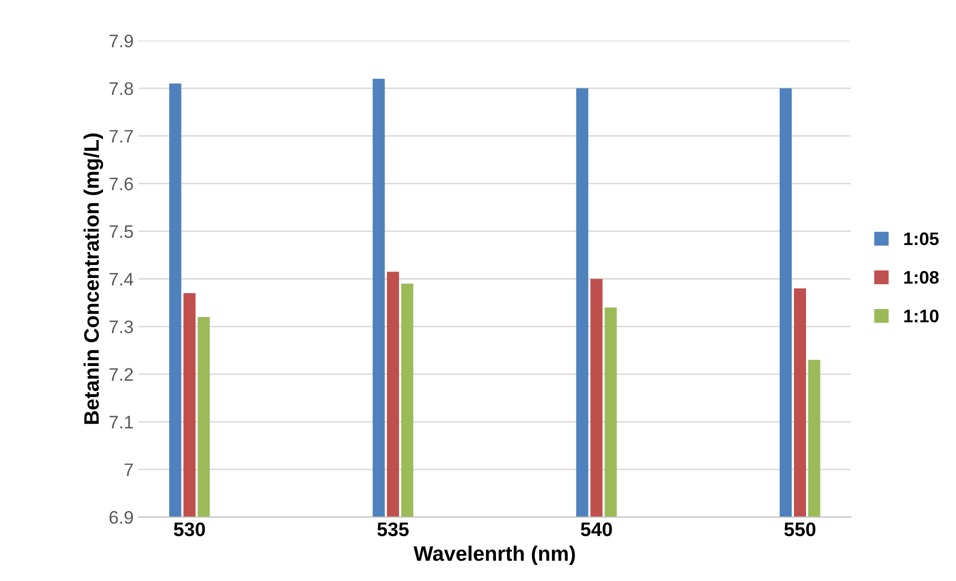  What do you see at coordinates (921, 277) in the screenshot?
I see `legend-label: 1:08` at bounding box center [921, 277].